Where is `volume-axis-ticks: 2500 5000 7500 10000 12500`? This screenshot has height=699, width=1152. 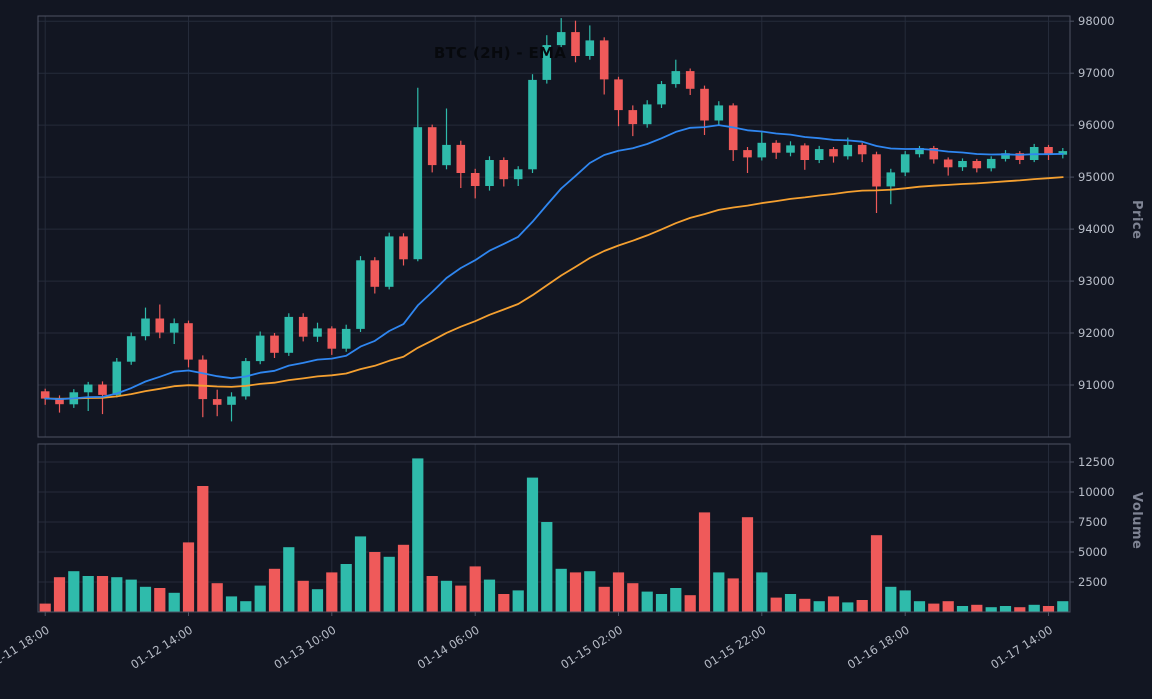 volume-axis-ticks: 2500 5000 7500 10000 12500 is located at coordinates (1092, 522).